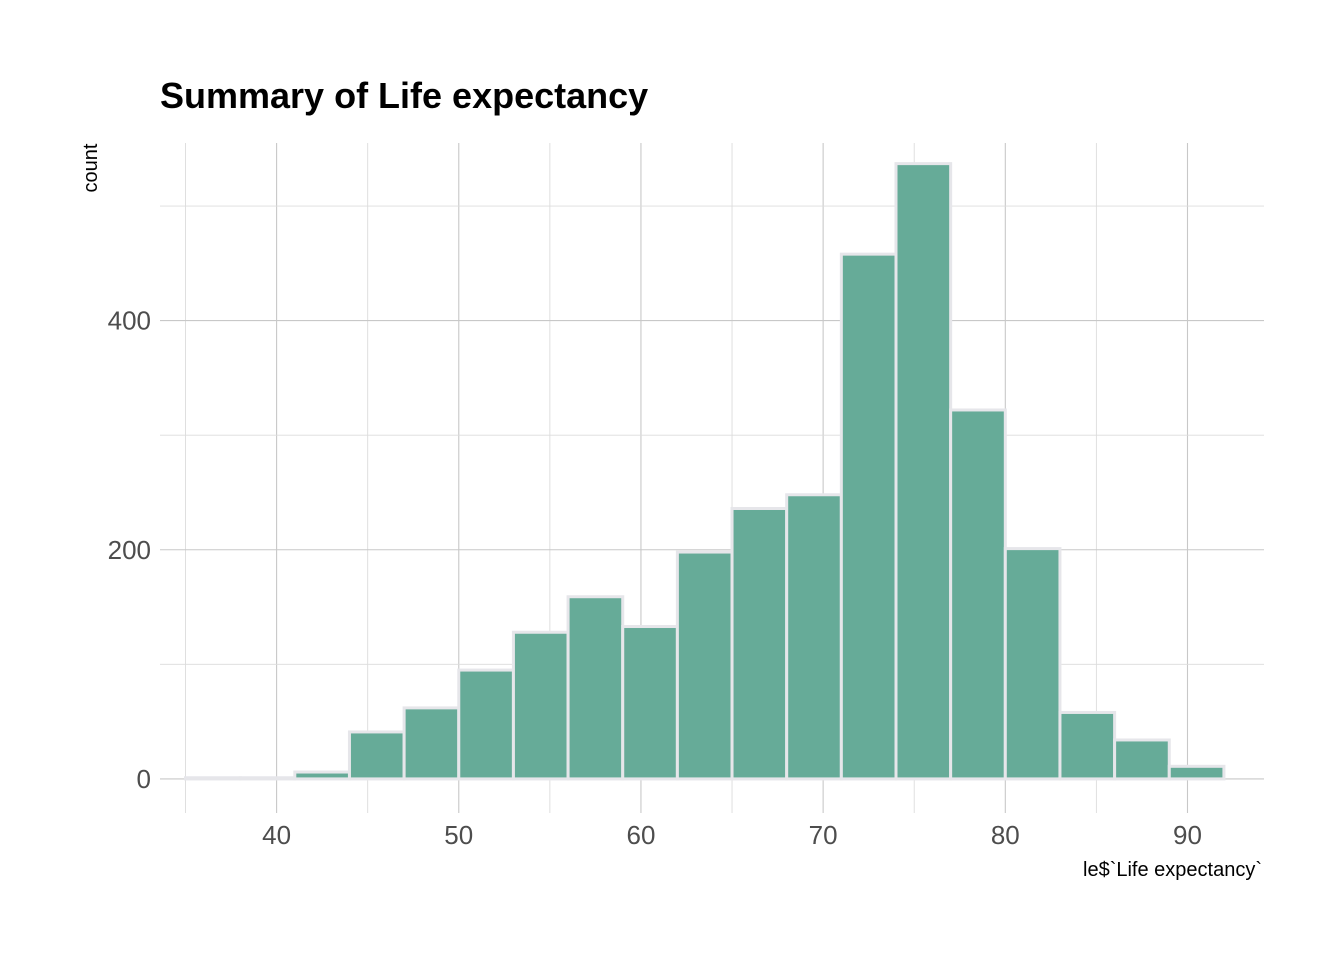  I want to click on y-tick-labels: 0 200 400, so click(129, 550).